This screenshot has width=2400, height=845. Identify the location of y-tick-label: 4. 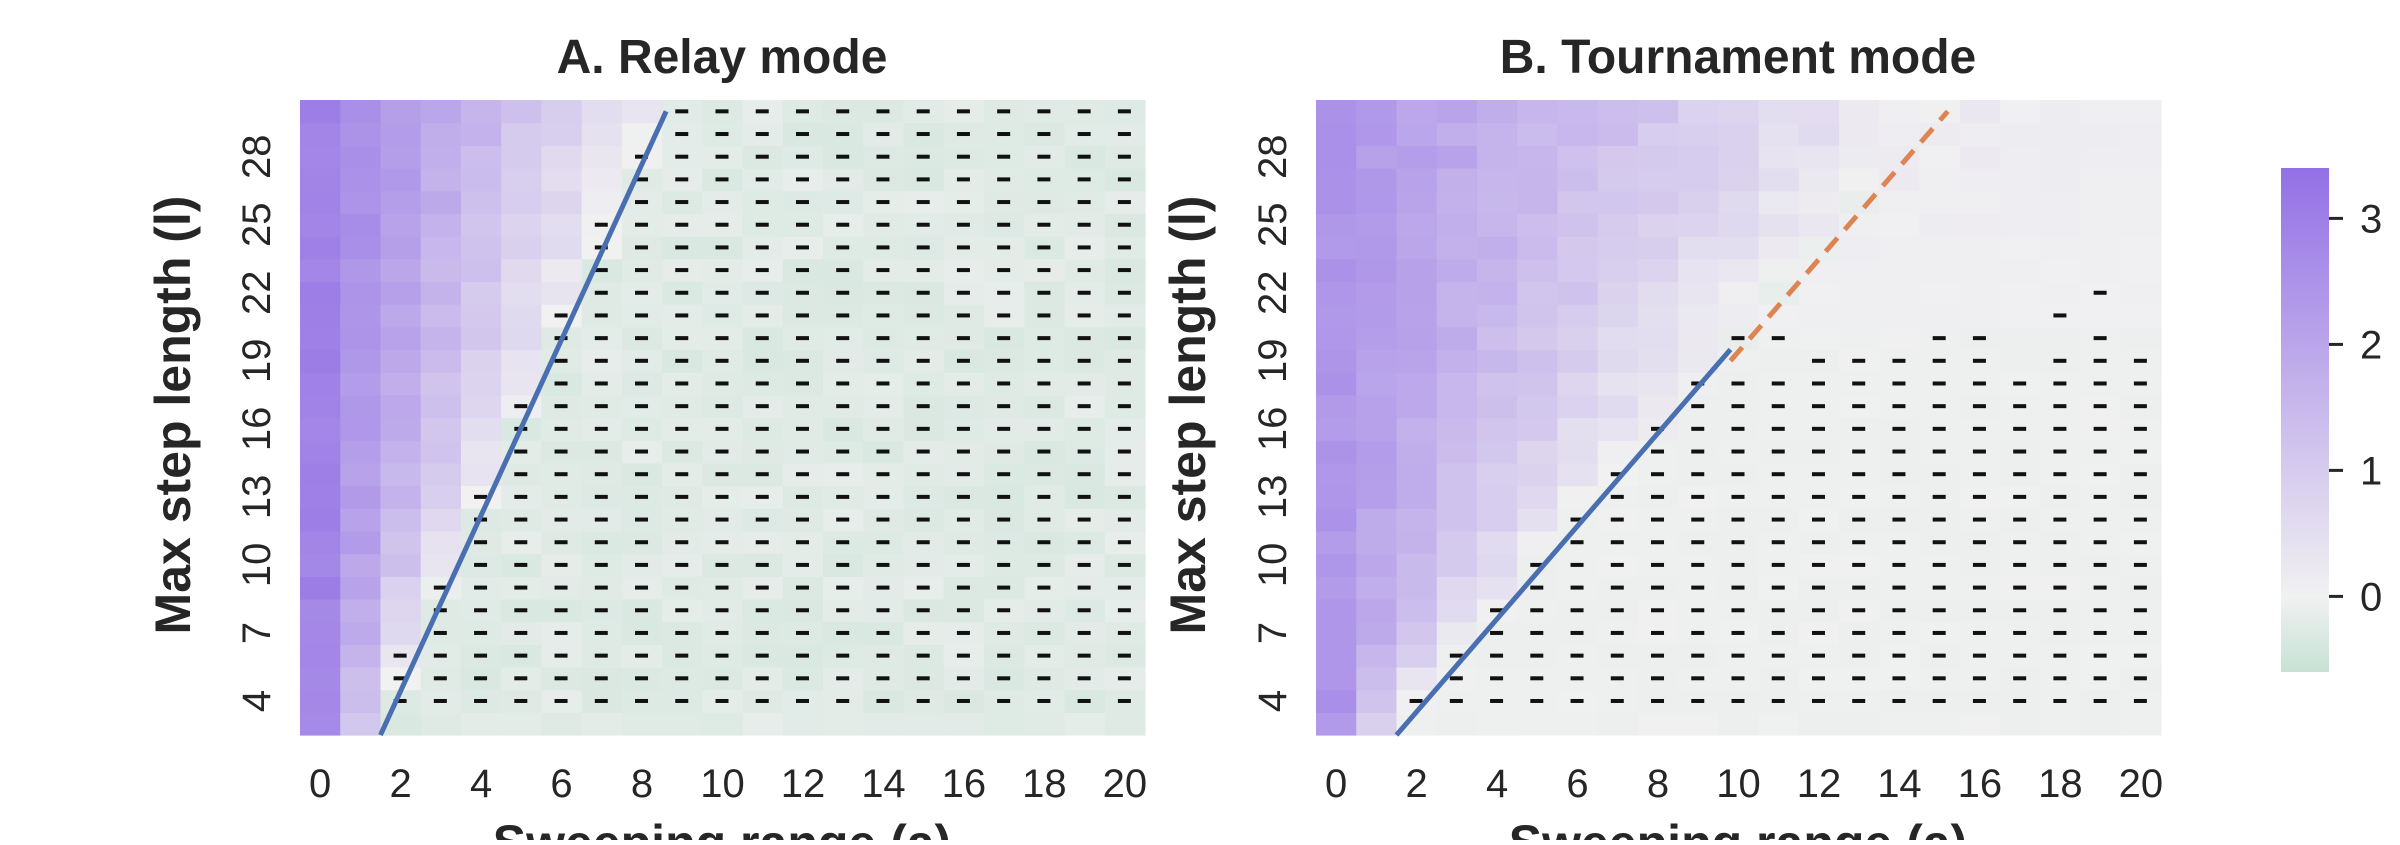
(257, 701).